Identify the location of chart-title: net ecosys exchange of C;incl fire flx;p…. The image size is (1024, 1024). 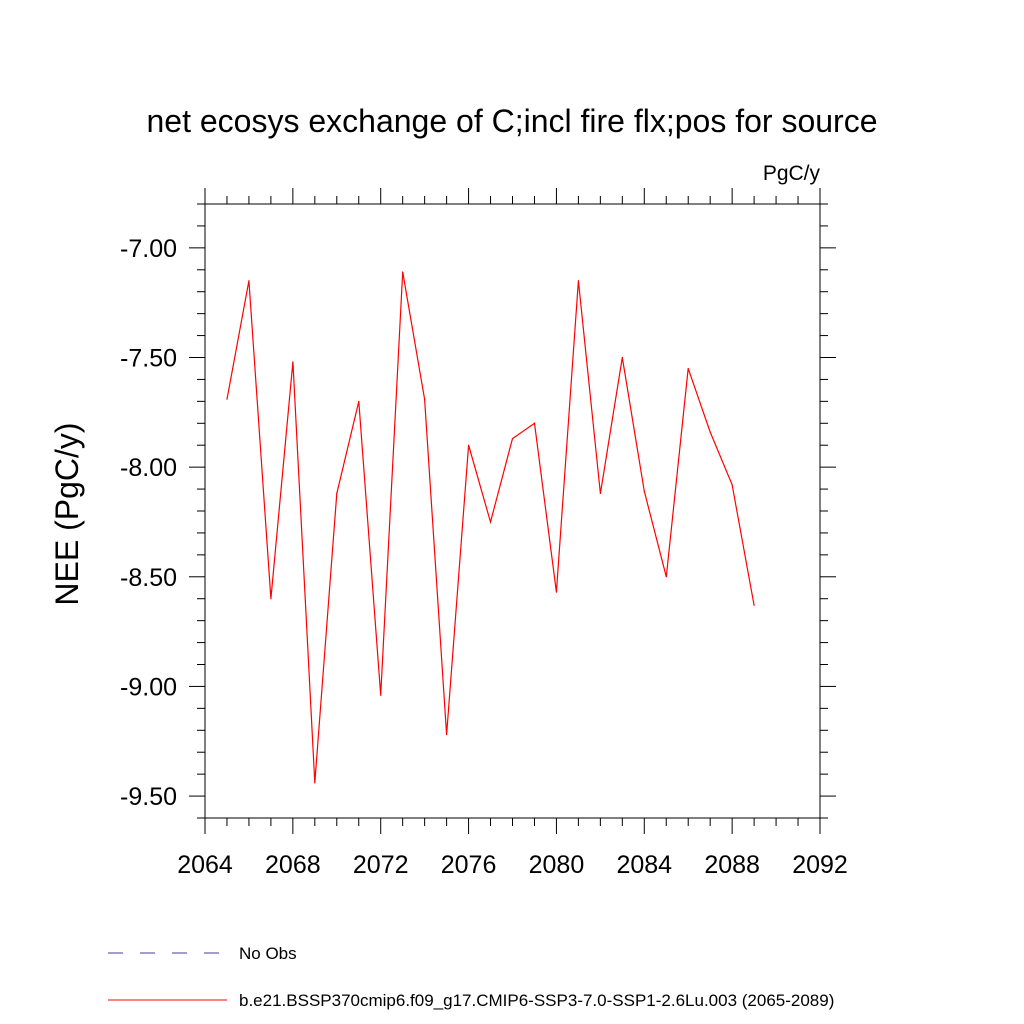
(511, 121).